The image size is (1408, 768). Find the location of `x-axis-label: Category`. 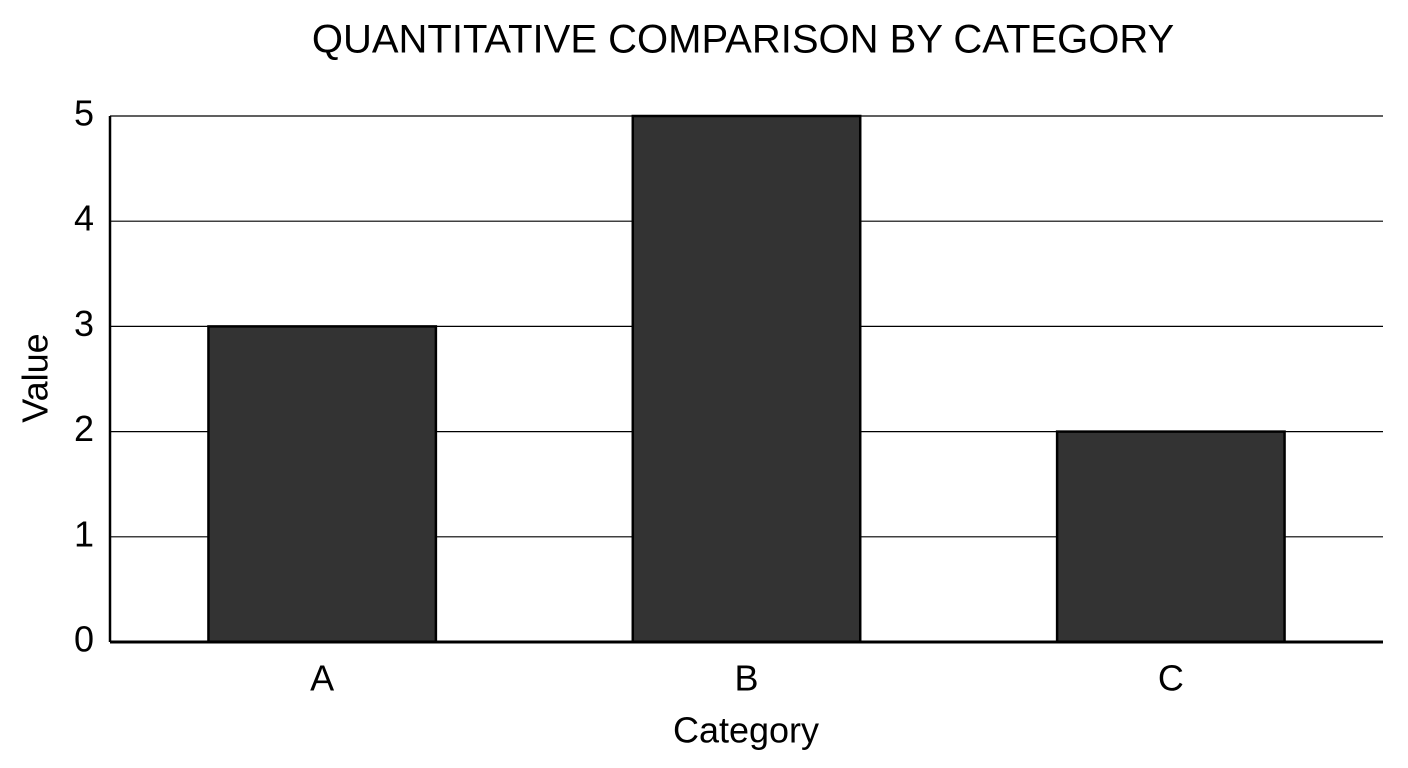

x-axis-label: Category is located at coordinates (746, 730).